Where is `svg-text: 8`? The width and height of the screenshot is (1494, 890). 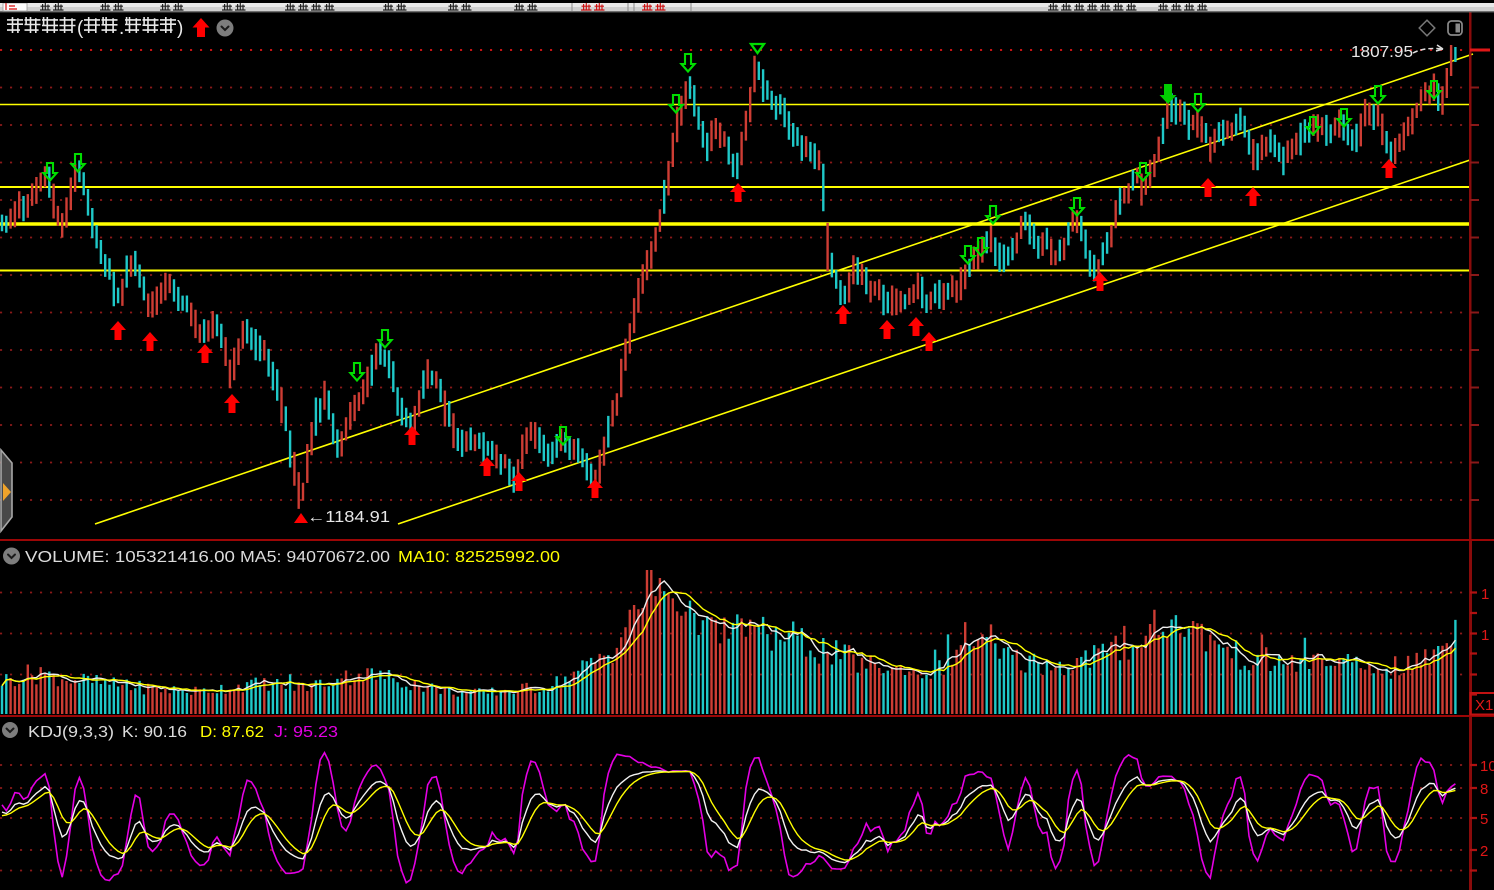 svg-text: 8 is located at coordinates (1484, 789).